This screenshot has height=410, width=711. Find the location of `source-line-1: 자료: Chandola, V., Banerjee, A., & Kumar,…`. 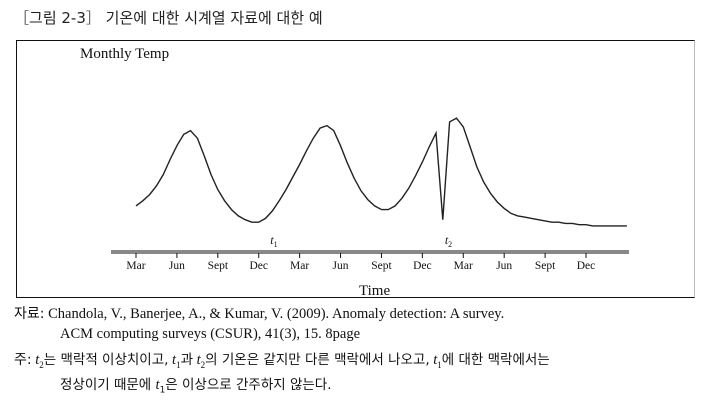

source-line-1: 자료: Chandola, V., Banerjee, A., & Kumar,… is located at coordinates (259, 314).